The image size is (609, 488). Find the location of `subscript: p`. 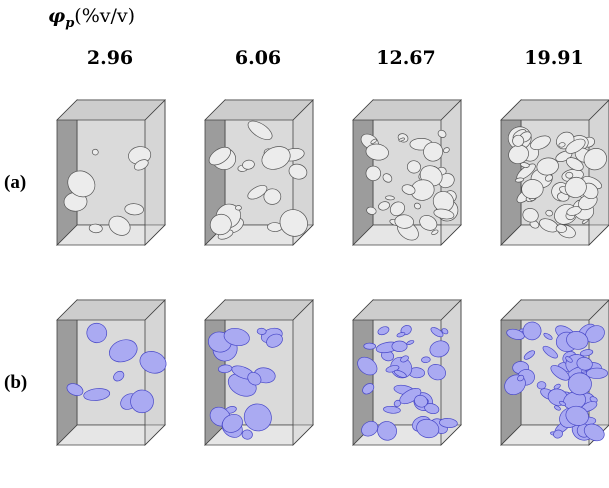

subscript: p is located at coordinates (69, 23).